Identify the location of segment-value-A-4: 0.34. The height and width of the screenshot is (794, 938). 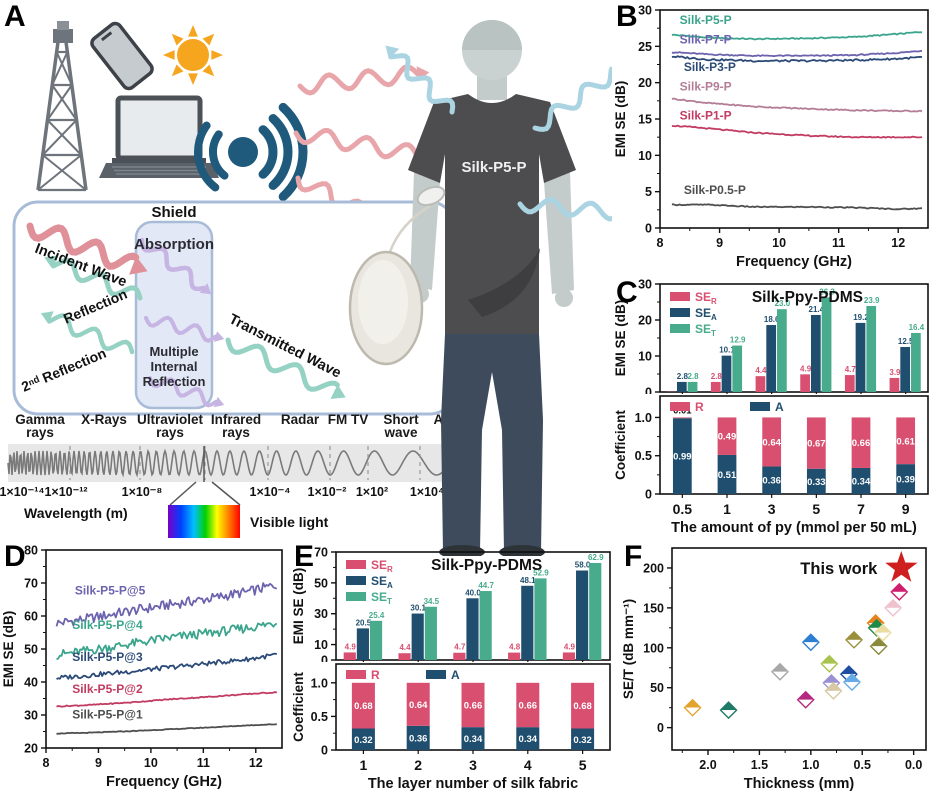
(528, 739).